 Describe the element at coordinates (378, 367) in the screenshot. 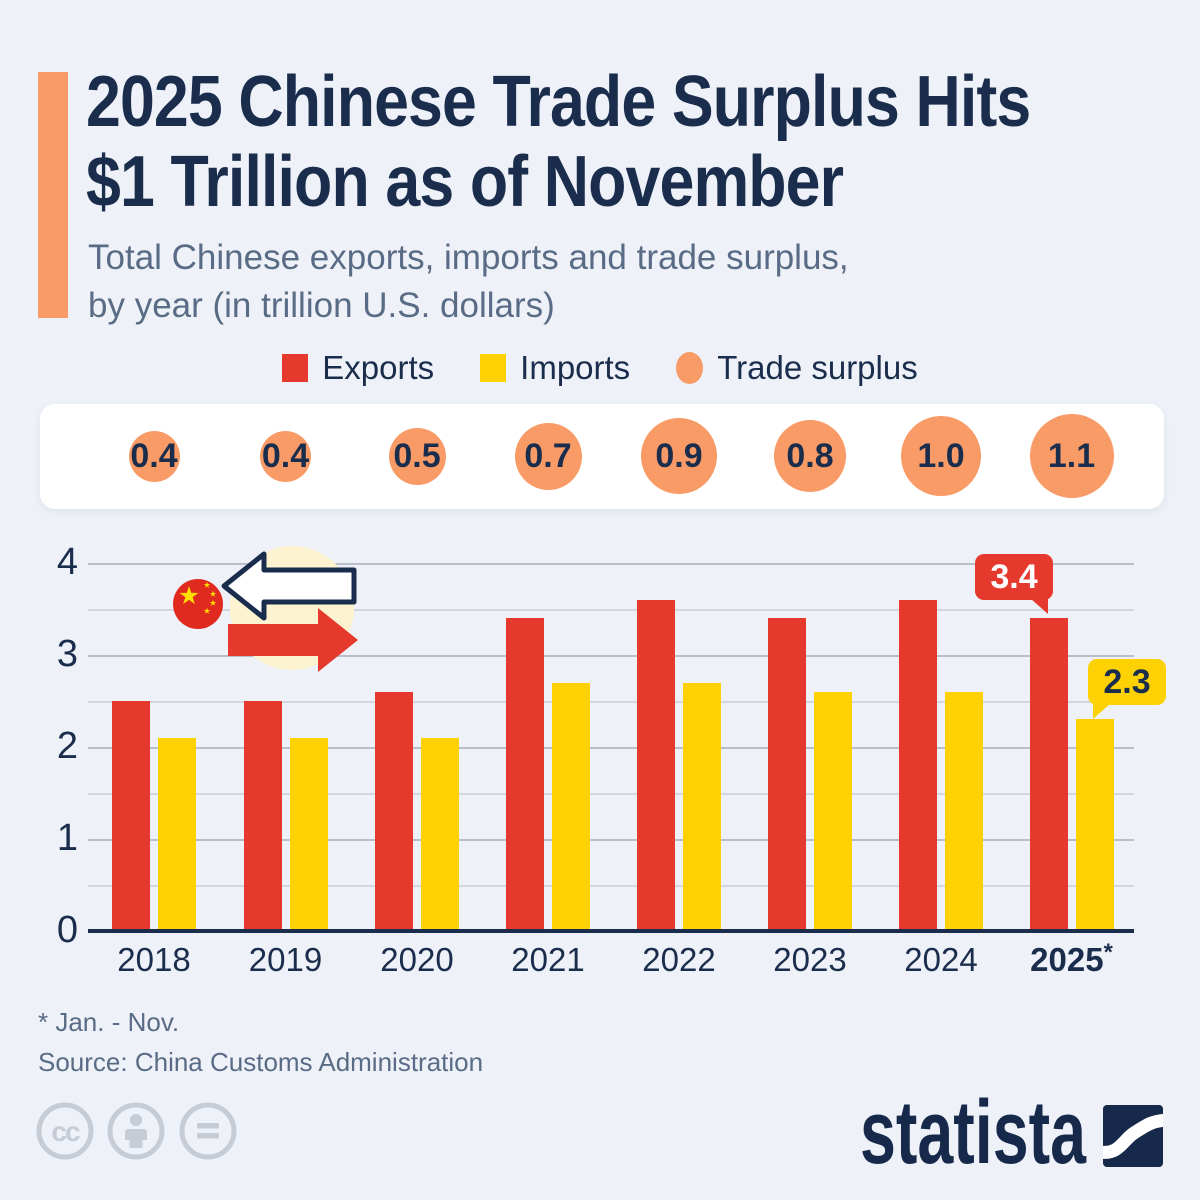

I see `legend-label-exports: Exports` at that location.